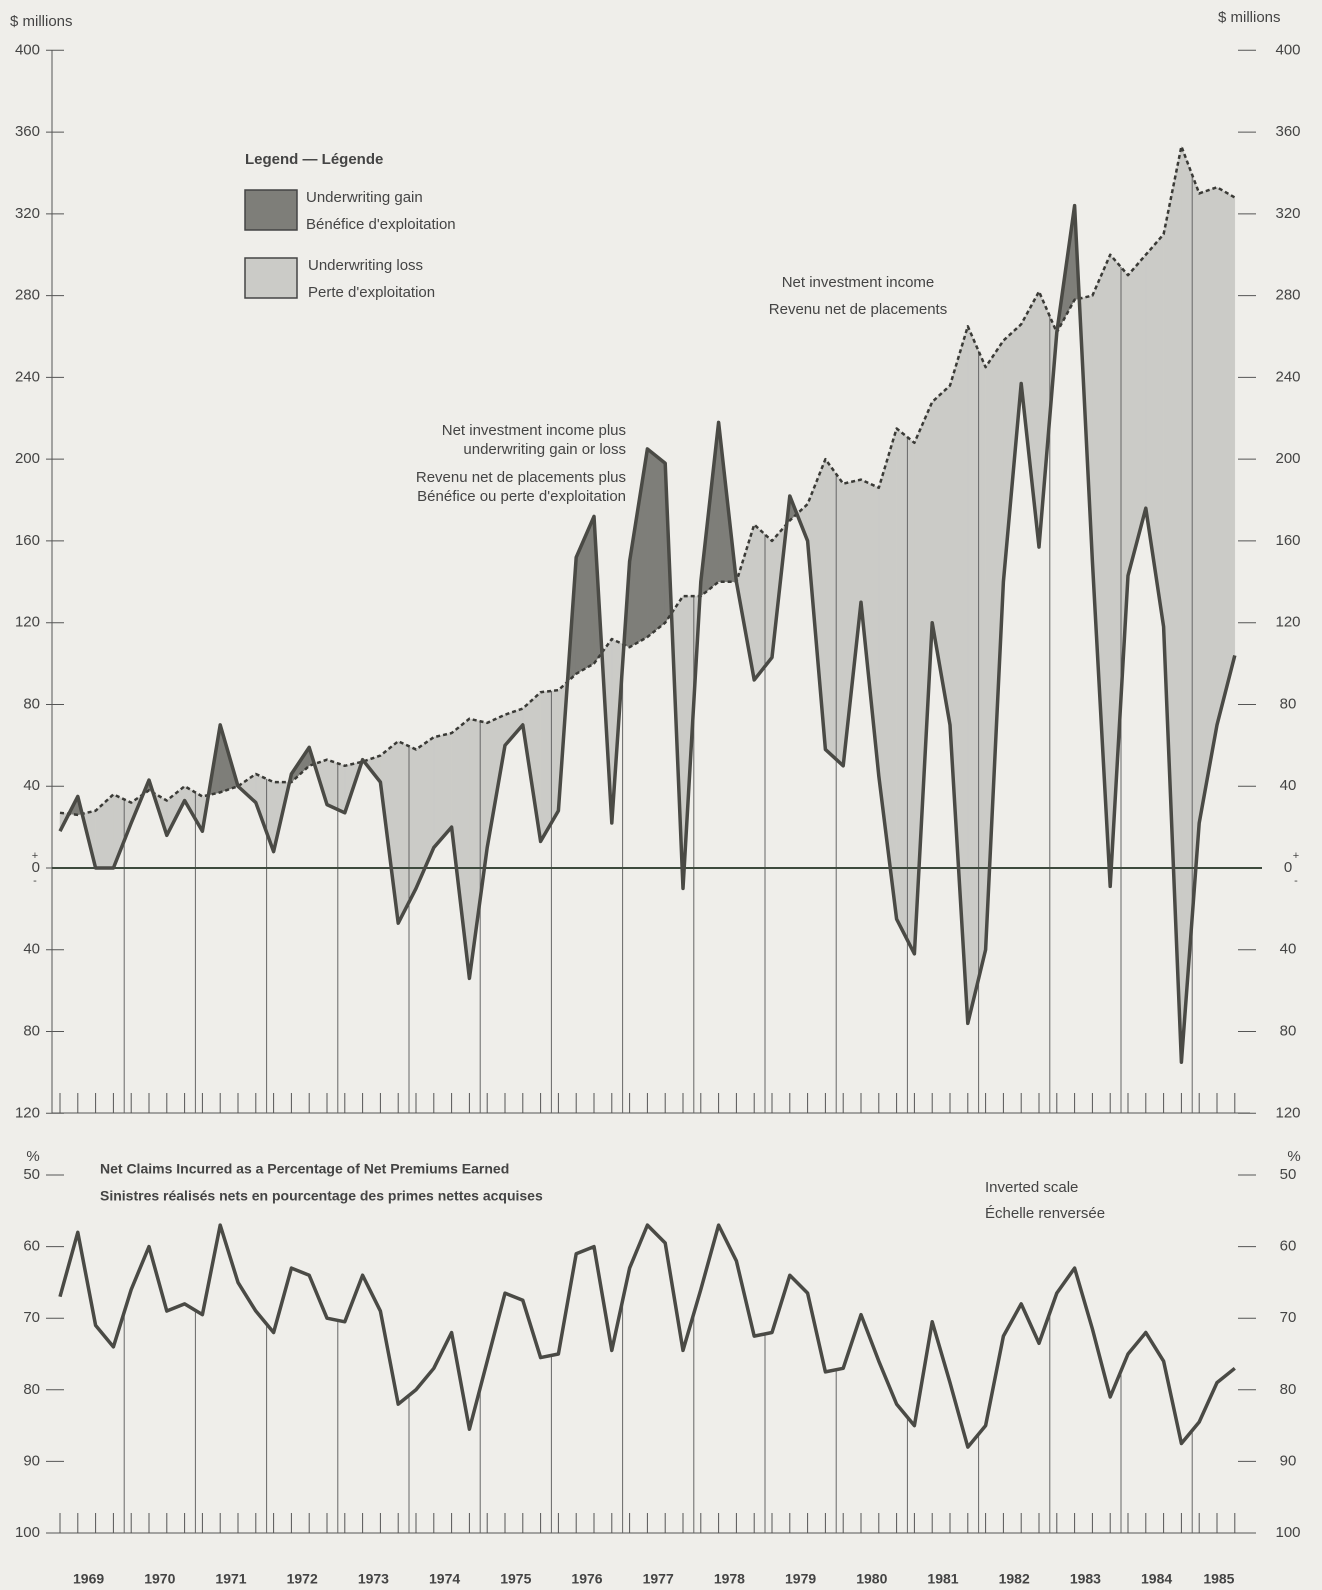 The width and height of the screenshot is (1322, 1590). I want to click on y2-tick-label: 90, so click(1288, 1460).